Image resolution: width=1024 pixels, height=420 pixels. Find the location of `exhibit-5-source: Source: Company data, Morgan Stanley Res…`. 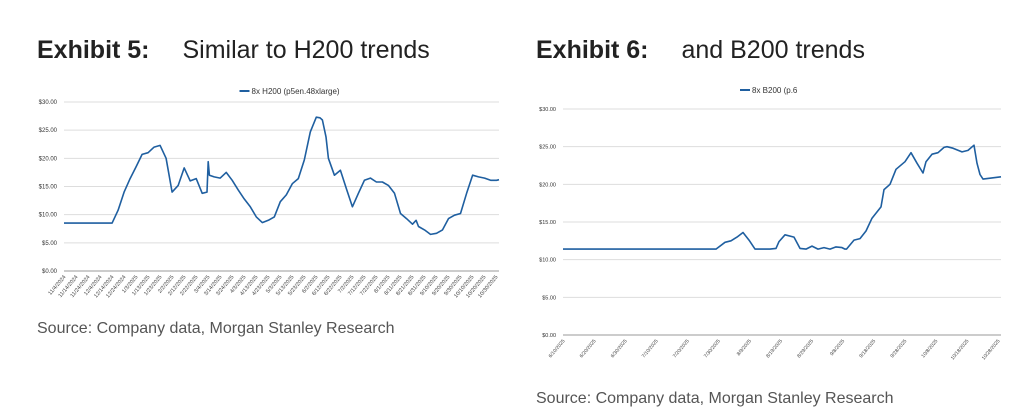

exhibit-5-source: Source: Company data, Morgan Stanley Res… is located at coordinates (216, 328).